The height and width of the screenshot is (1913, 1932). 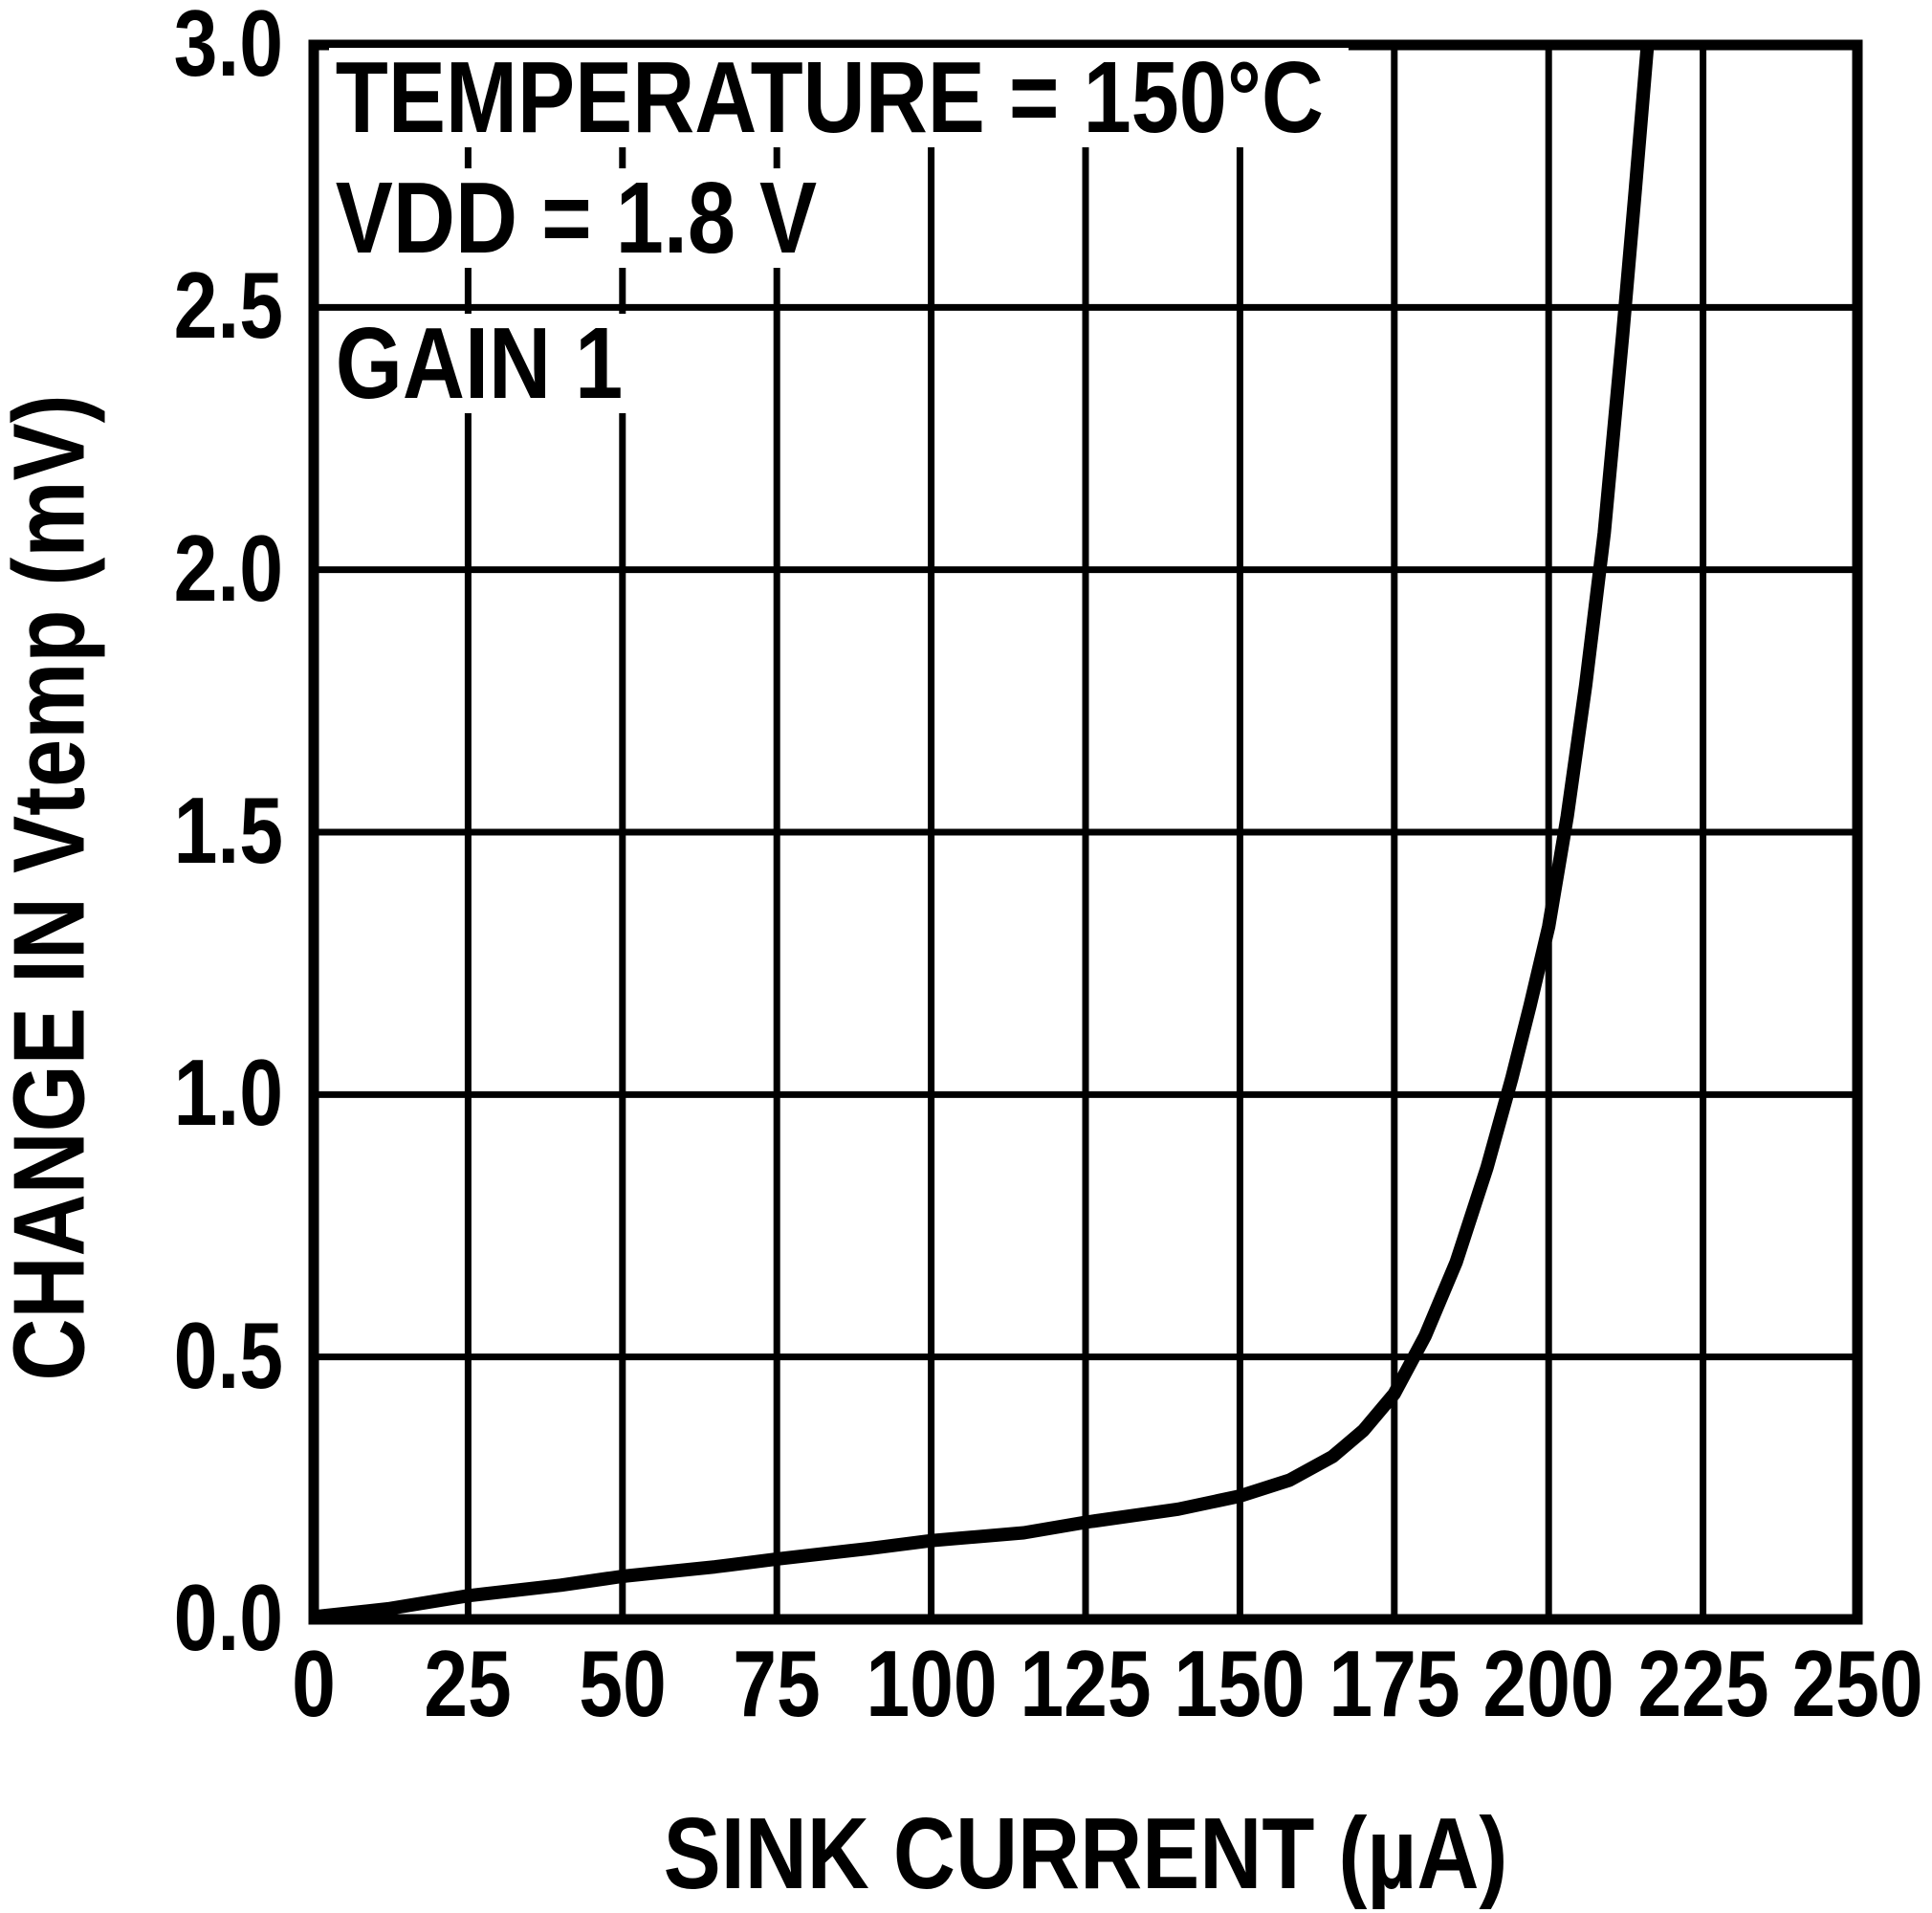 I want to click on x-tick-label: 25, so click(x=468, y=1684).